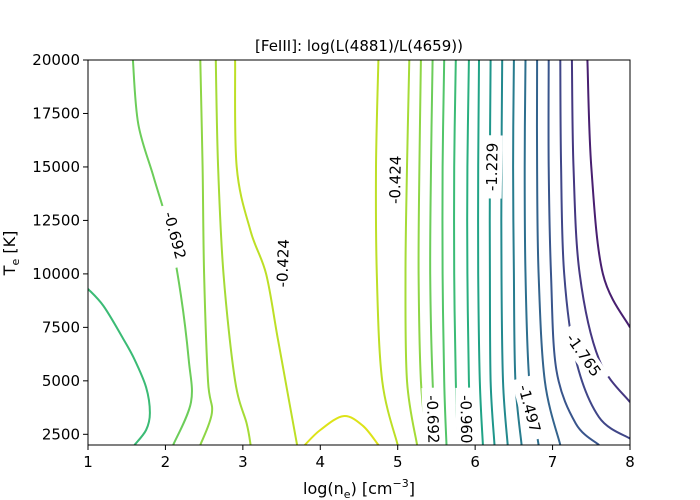  What do you see at coordinates (243, 462) in the screenshot?
I see `x-tick-label-2: 3` at bounding box center [243, 462].